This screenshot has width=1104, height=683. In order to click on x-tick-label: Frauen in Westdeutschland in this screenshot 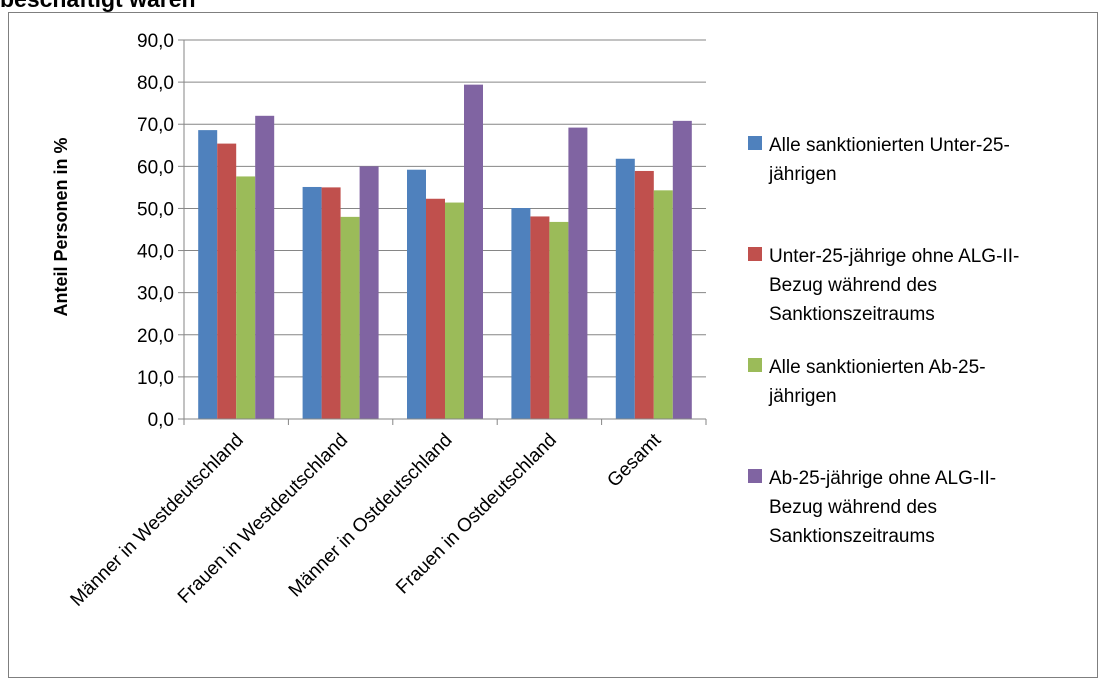, I will do `click(263, 519)`.